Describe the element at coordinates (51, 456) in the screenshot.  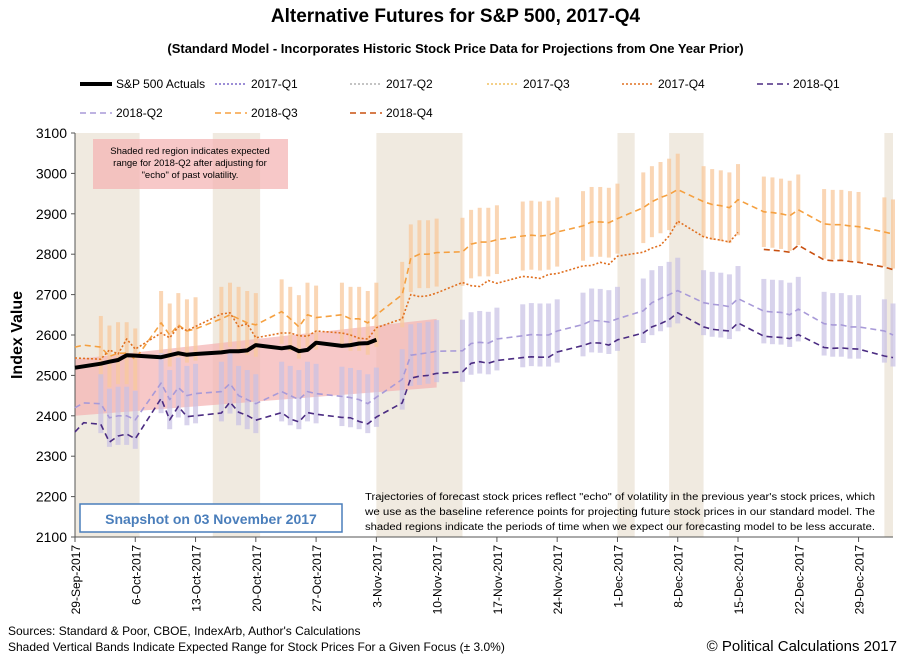
I see `y-tick-label: 2300` at that location.